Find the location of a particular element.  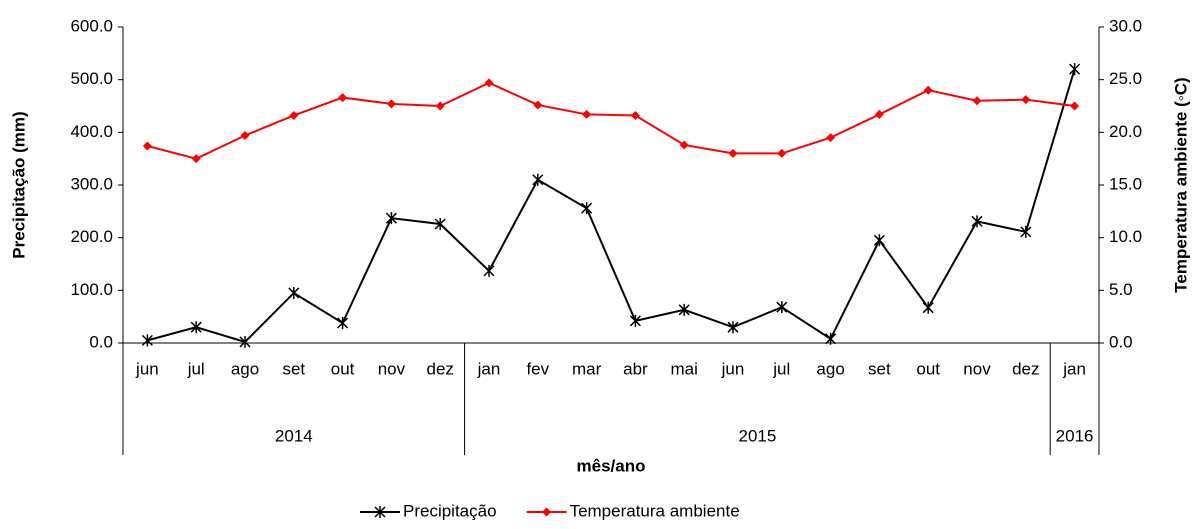

legend-label: Precipitação is located at coordinates (450, 510).